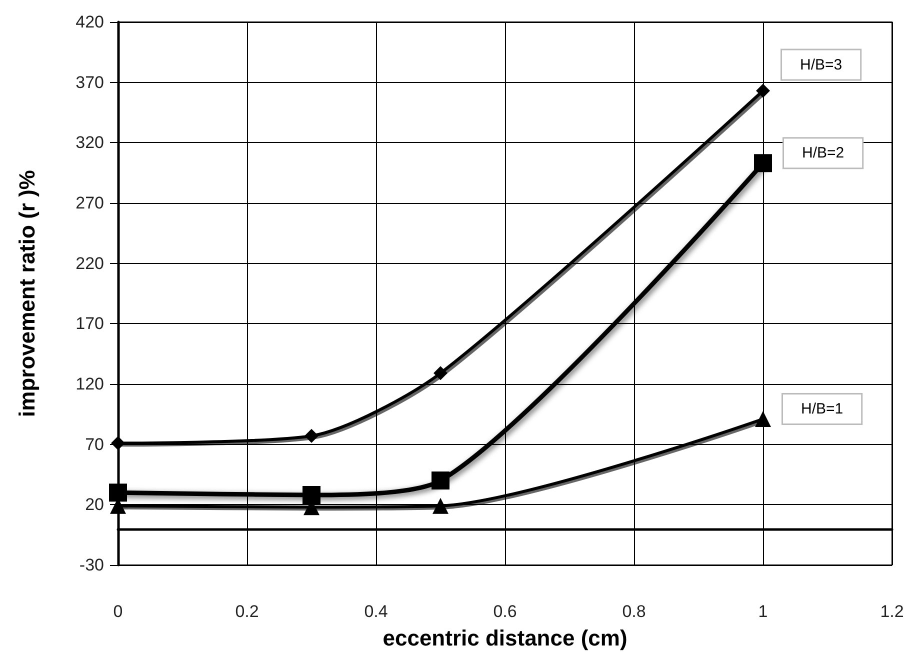  What do you see at coordinates (505, 638) in the screenshot?
I see `x-axis-title: eccentric distance (cm)` at bounding box center [505, 638].